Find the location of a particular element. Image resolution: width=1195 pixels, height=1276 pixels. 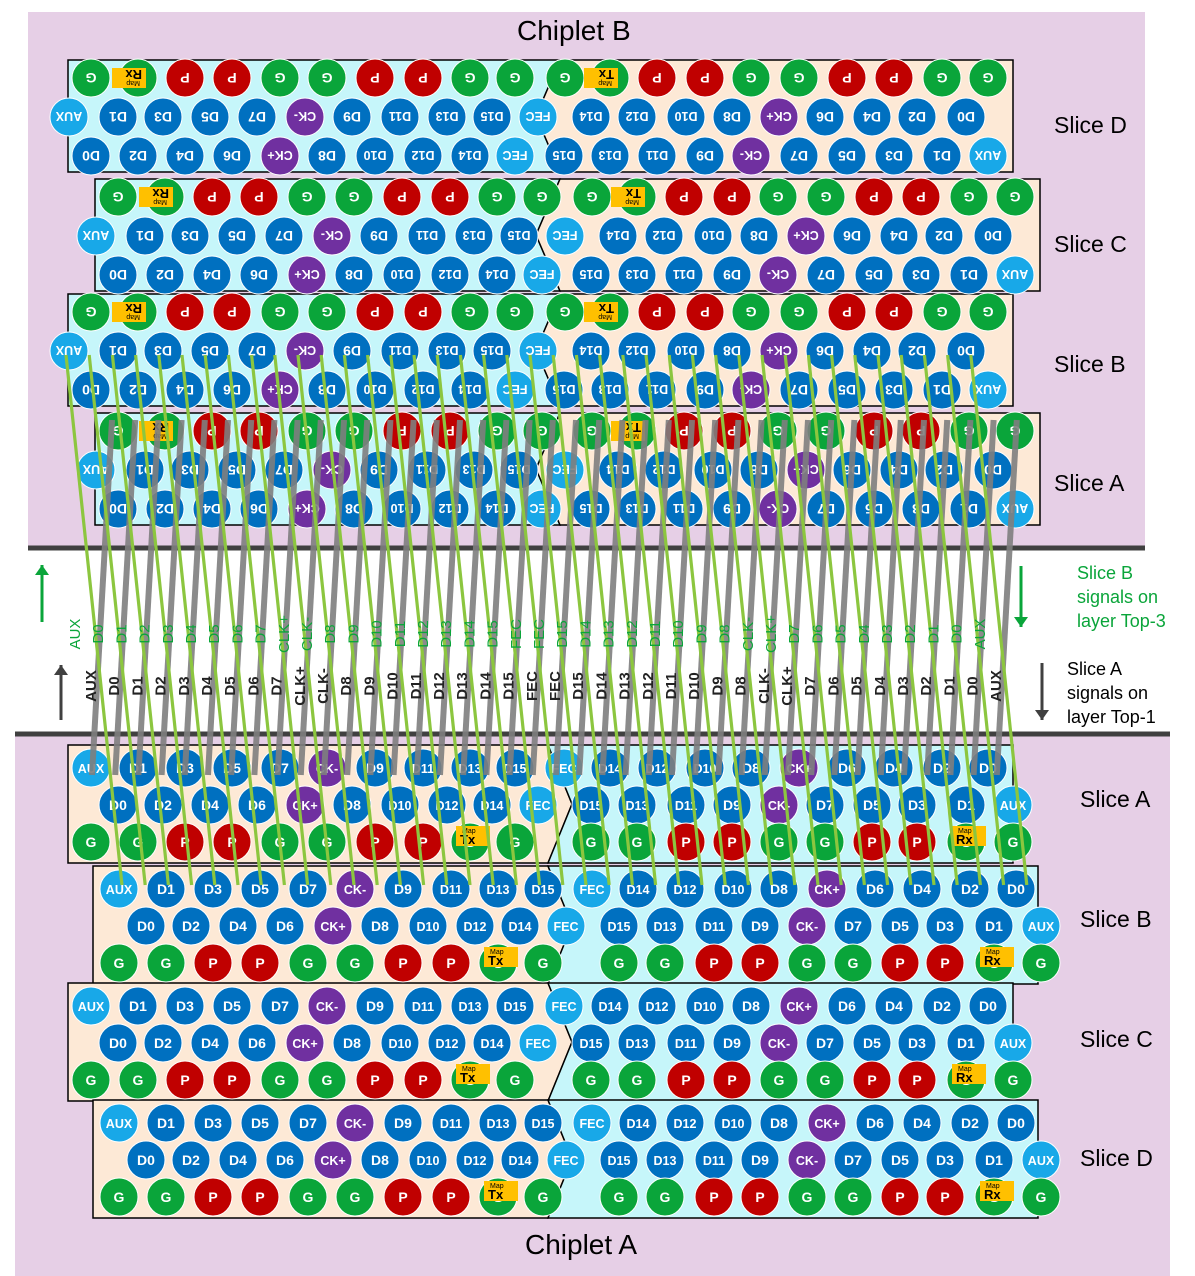

black-signal-label-12: D9 is located at coordinates (369, 685).